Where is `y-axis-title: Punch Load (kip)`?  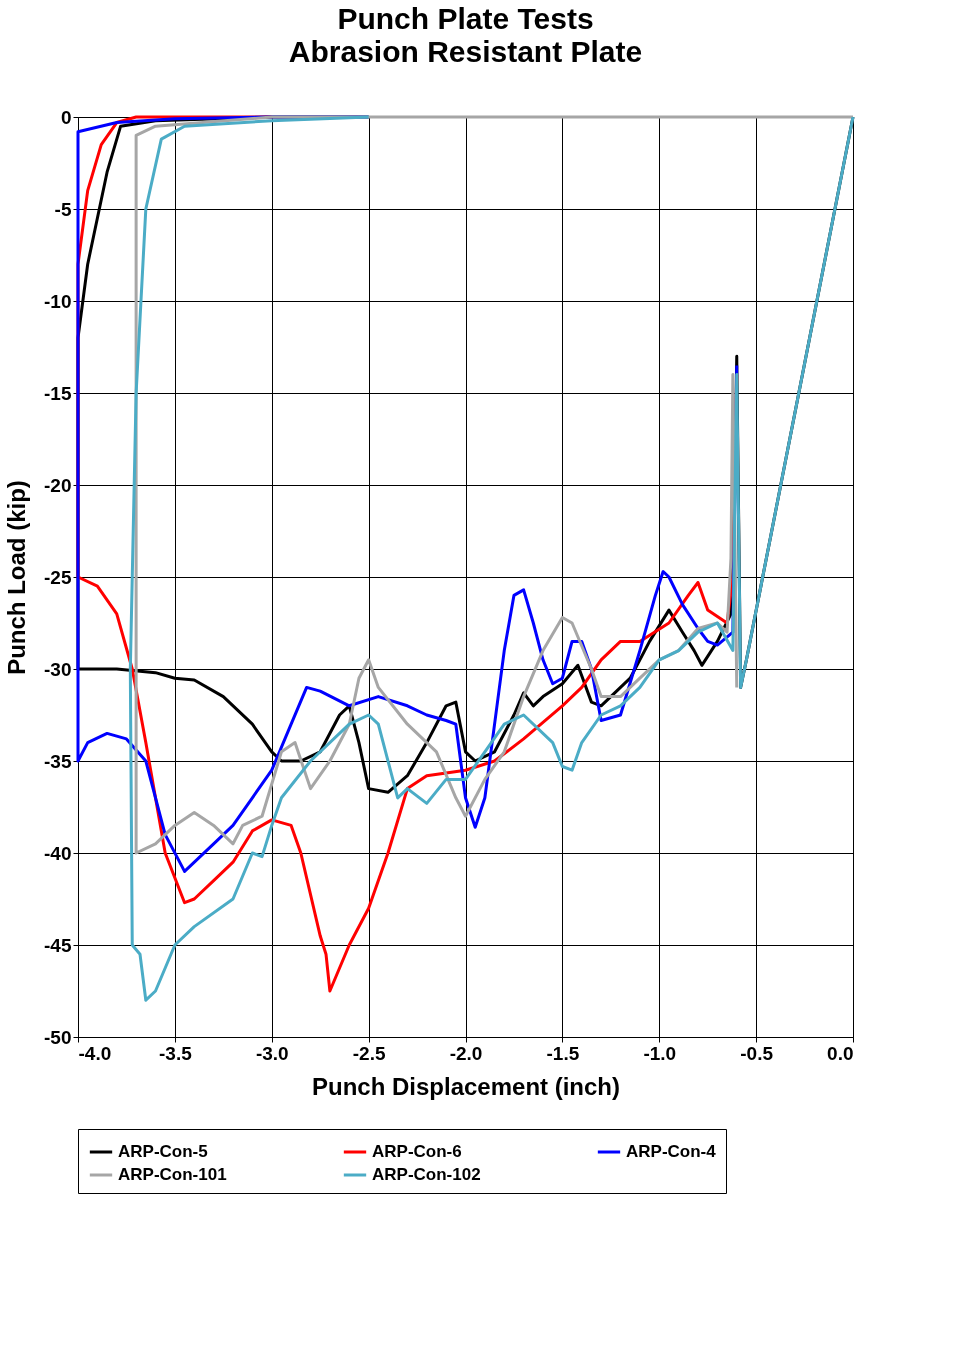 y-axis-title: Punch Load (kip) is located at coordinates (17, 577).